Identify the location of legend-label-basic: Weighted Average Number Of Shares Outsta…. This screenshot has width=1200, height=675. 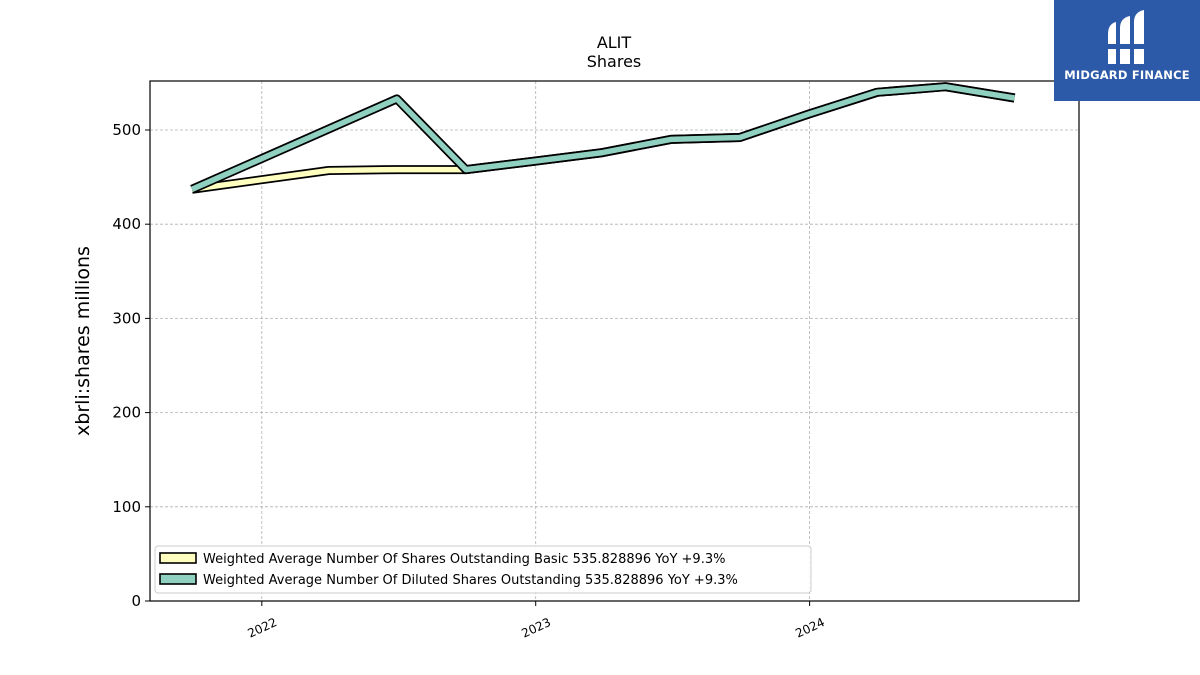
(464, 559).